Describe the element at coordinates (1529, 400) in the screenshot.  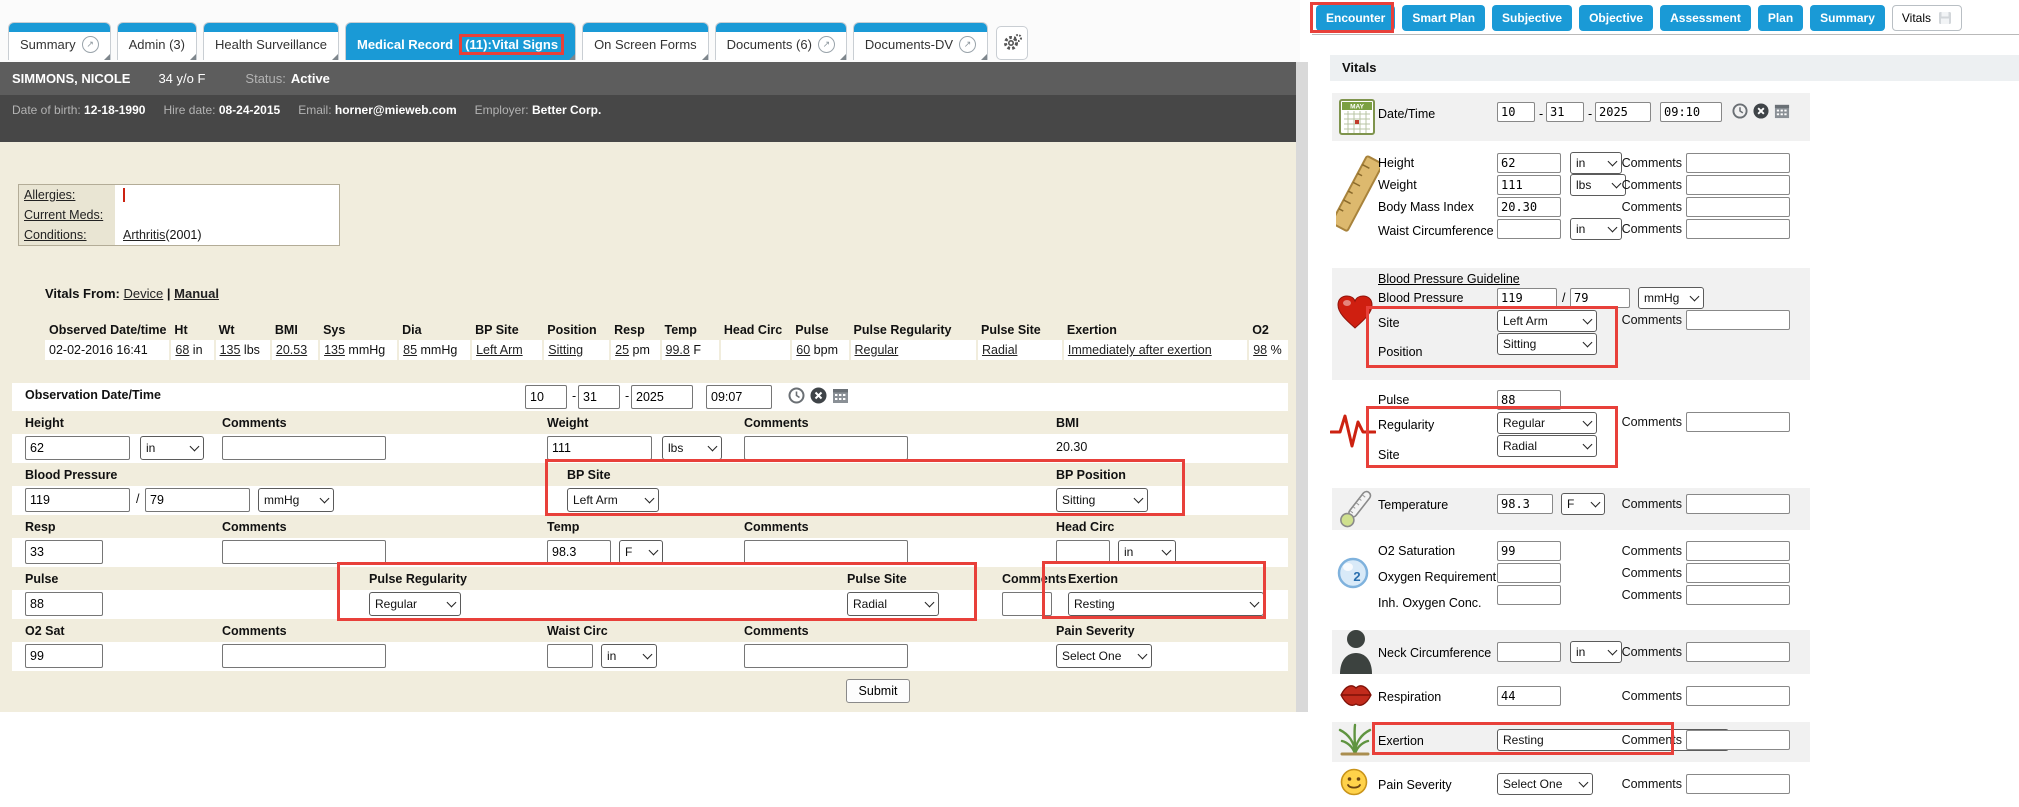
I see `rp-pulse-input` at that location.